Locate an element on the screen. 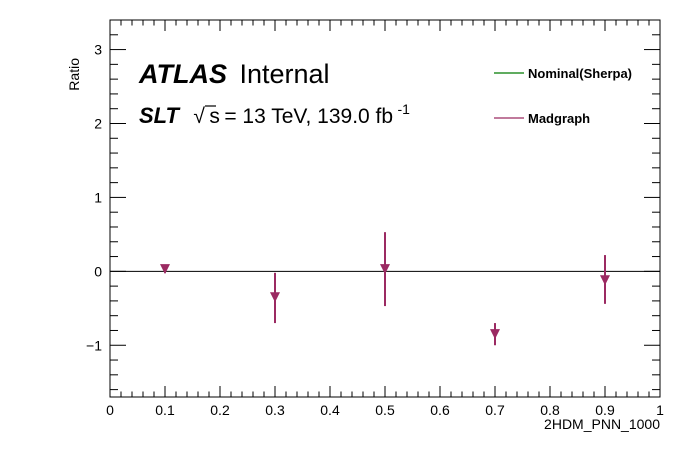 This screenshot has width=696, height=472. energy-text: = 13 TeV, 139.0 fb is located at coordinates (308, 116).